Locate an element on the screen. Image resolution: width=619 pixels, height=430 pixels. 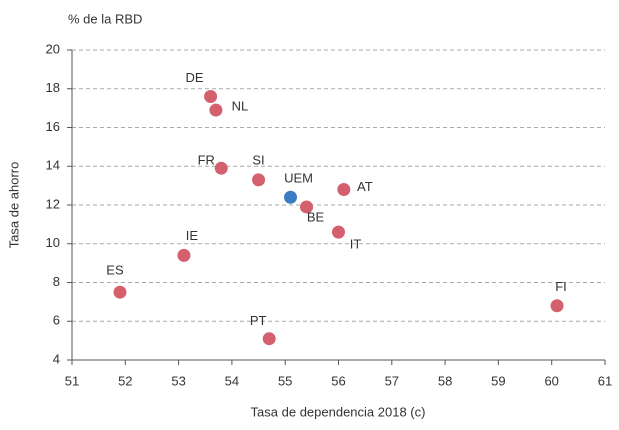
point-label: PT is located at coordinates (258, 320).